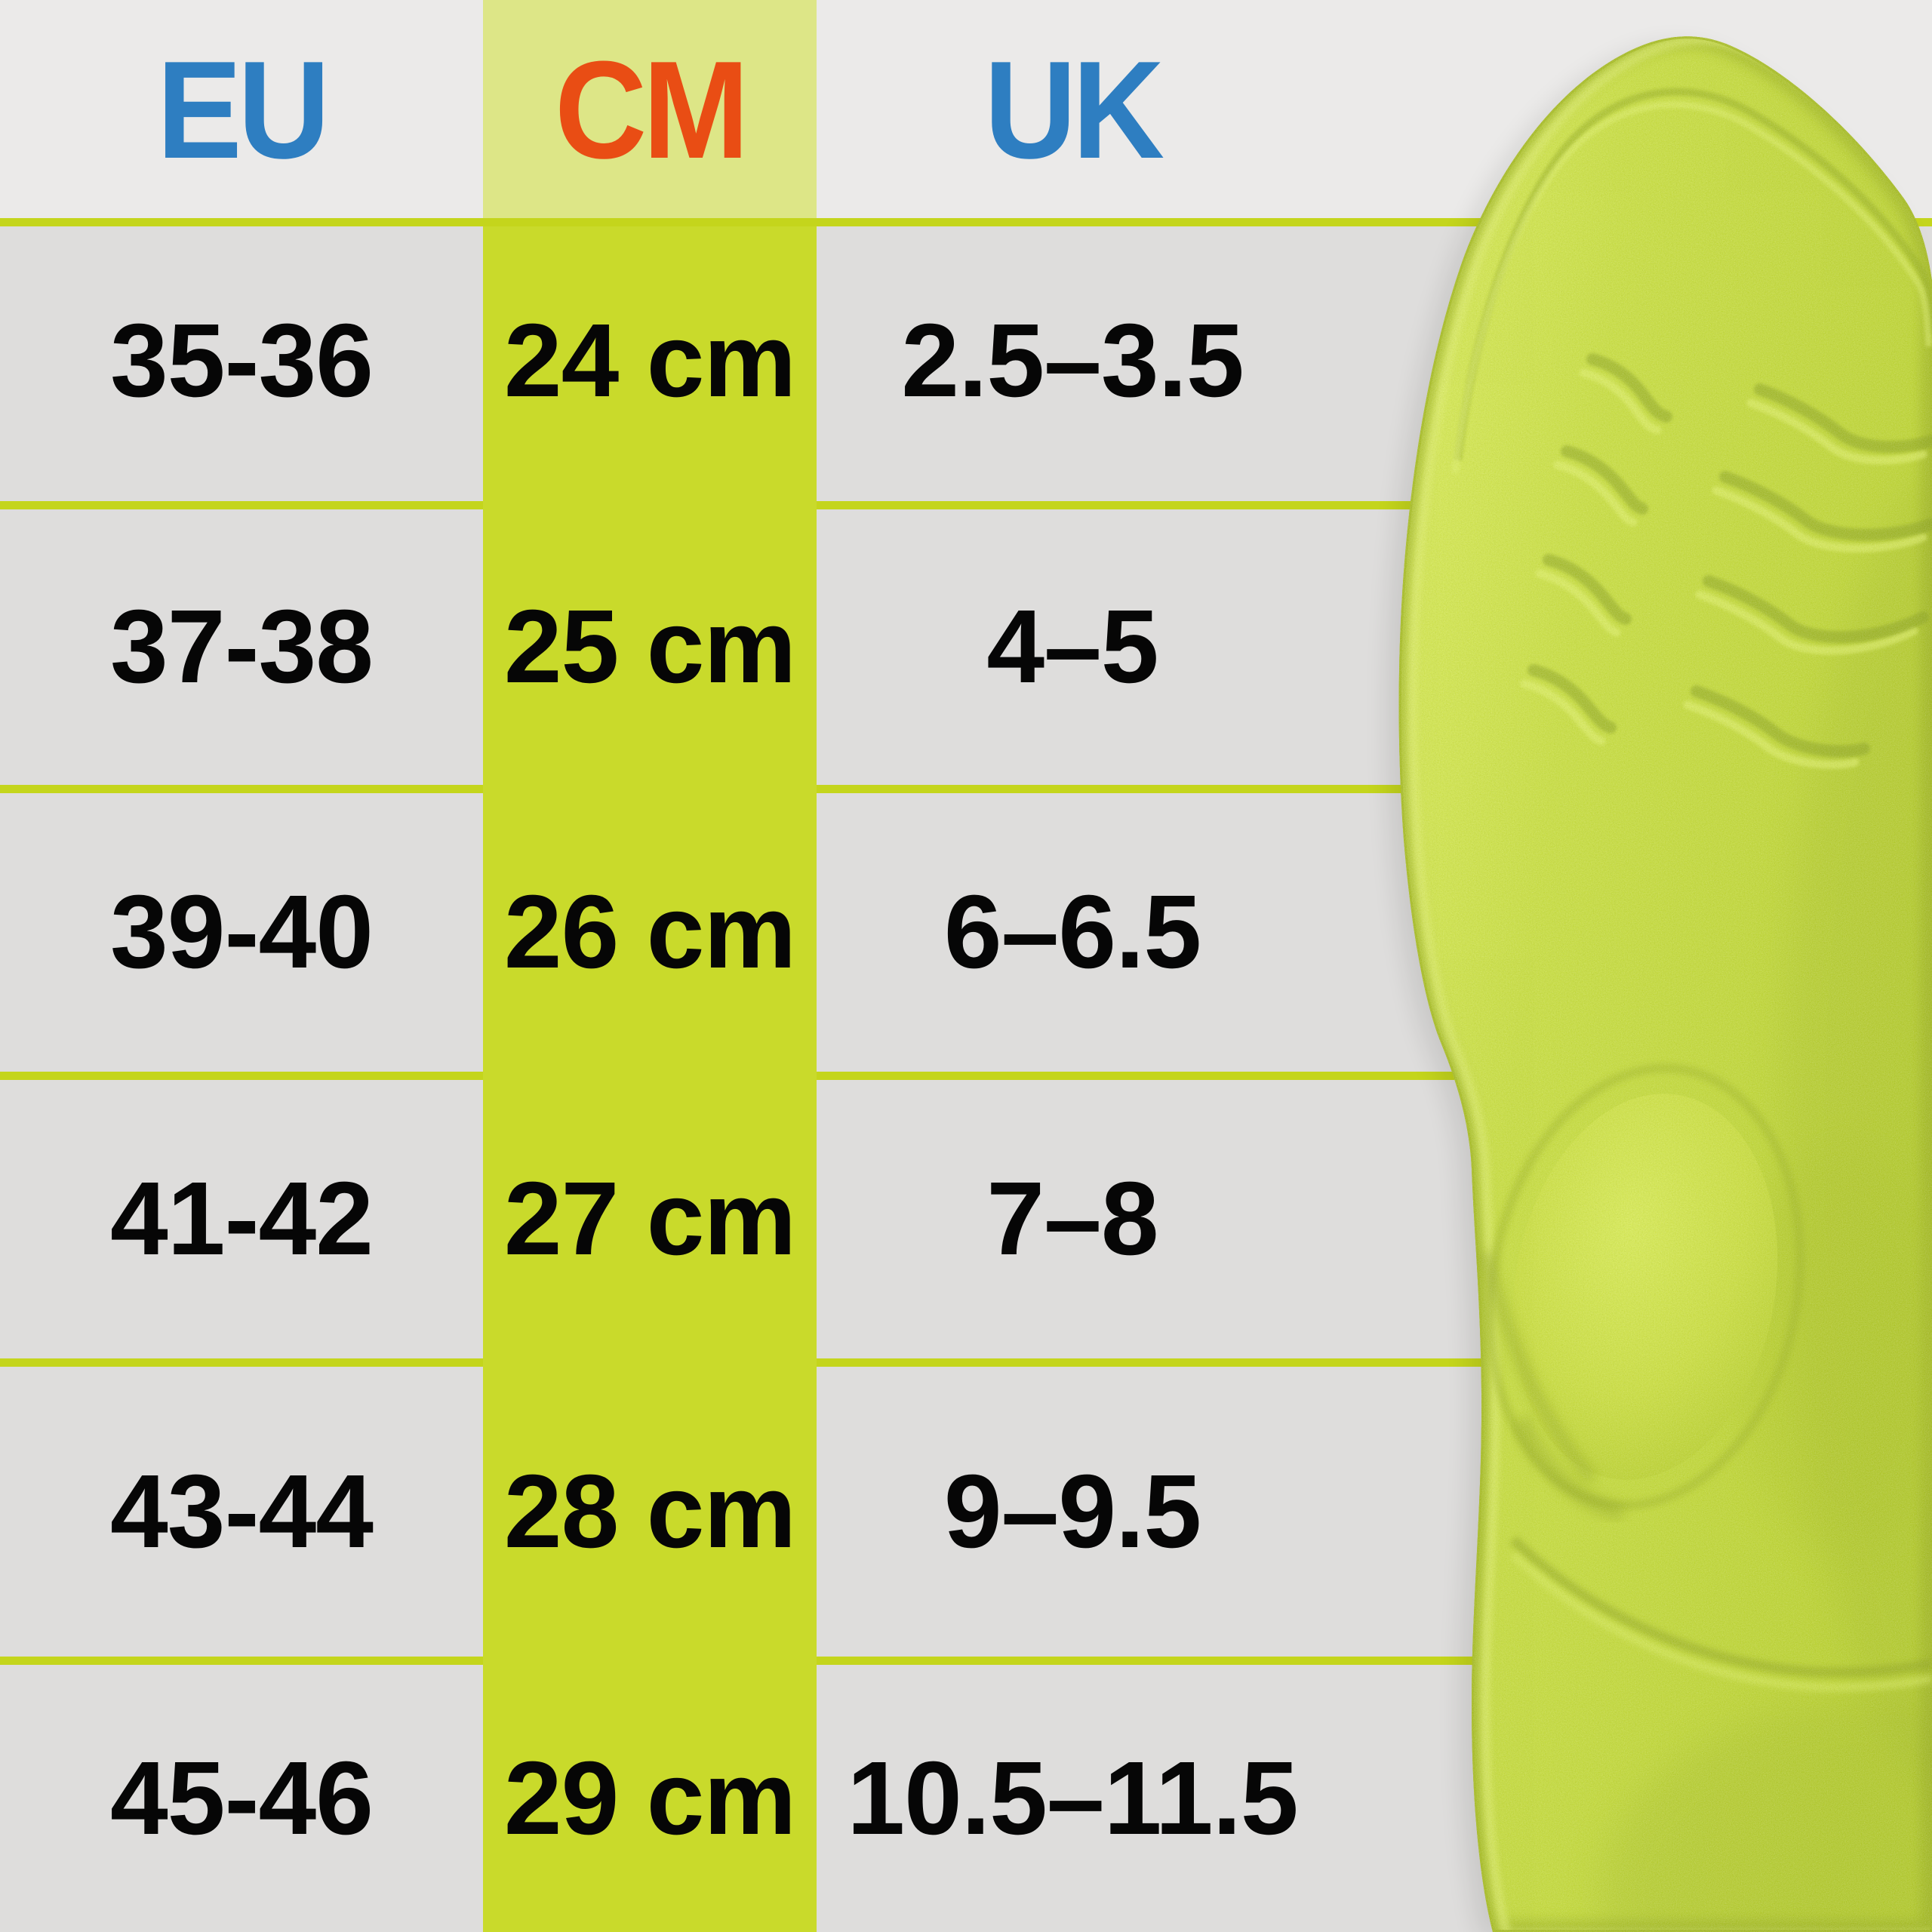 This screenshot has height=1932, width=1932. Describe the element at coordinates (966, 1219) in the screenshot. I see `table-row: 41-42 27 cm 7–8` at that location.